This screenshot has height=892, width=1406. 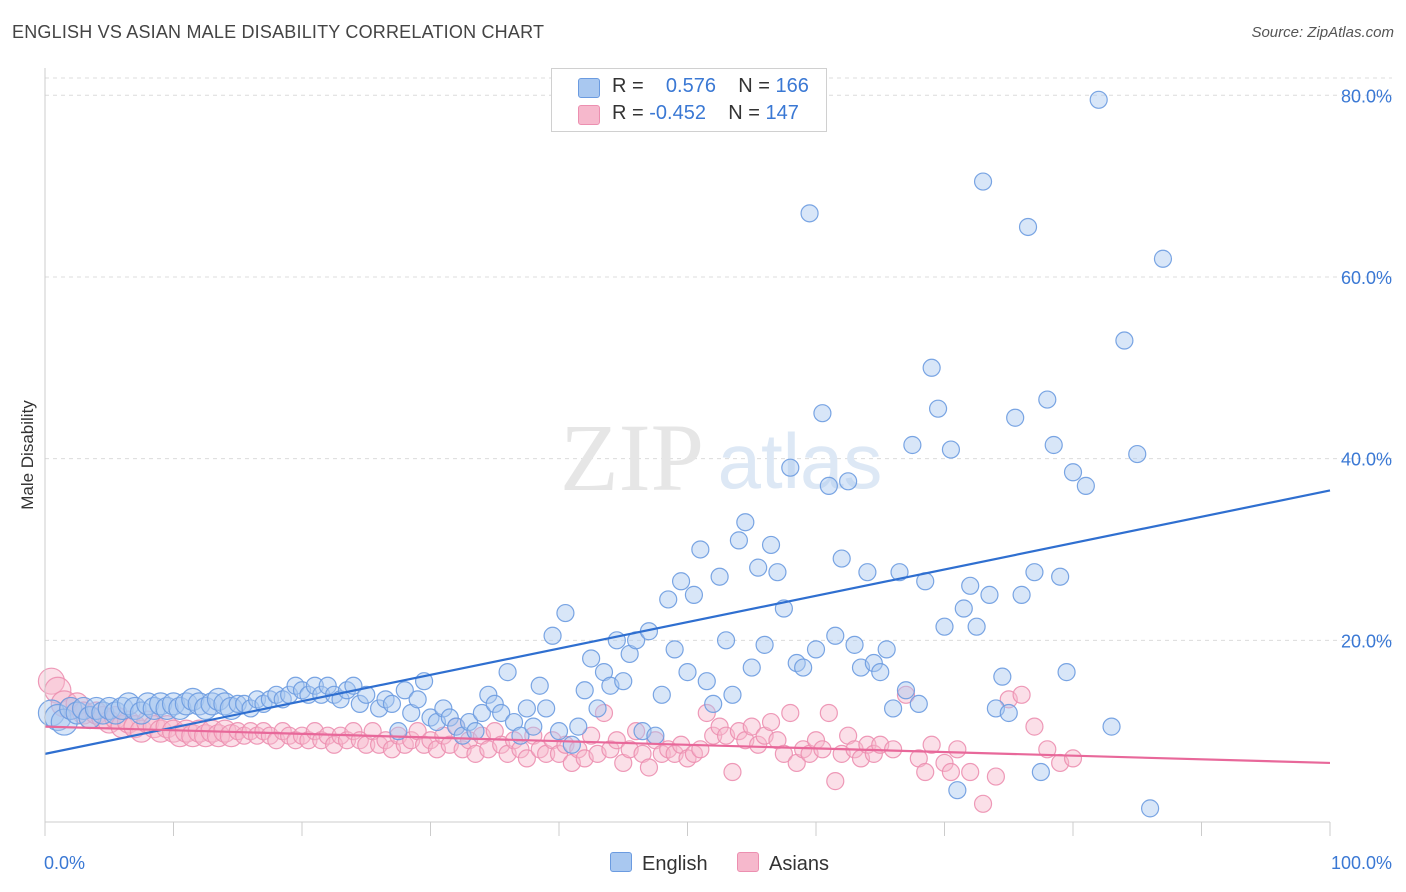 What do you see at coordinates (721, 457) in the screenshot?
I see `watermark: ZIP atlas` at bounding box center [721, 457].